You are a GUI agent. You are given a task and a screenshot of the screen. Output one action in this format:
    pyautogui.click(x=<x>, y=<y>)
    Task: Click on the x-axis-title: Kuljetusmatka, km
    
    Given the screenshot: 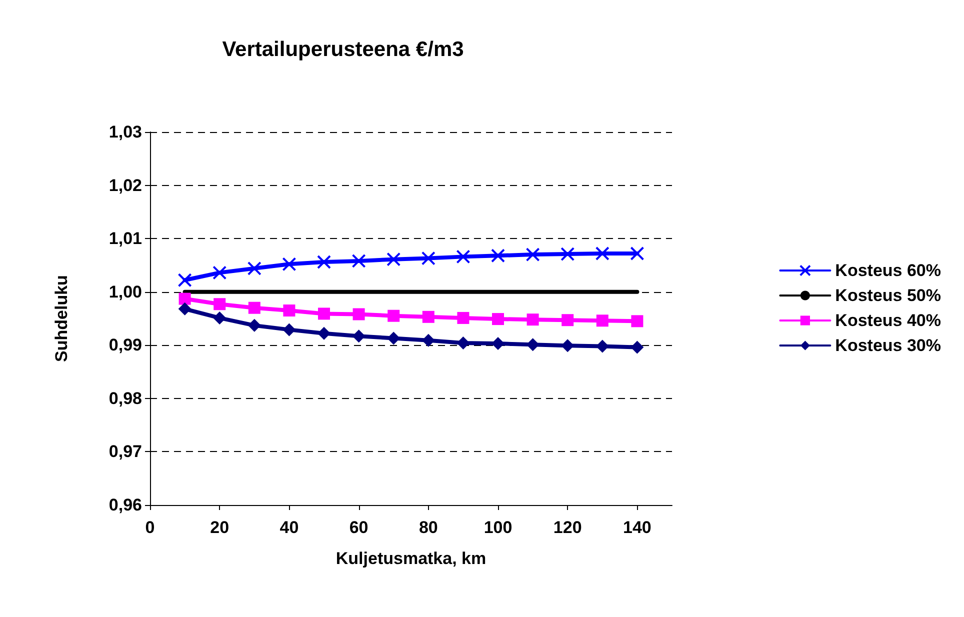 What is the action you would take?
    pyautogui.click(x=411, y=558)
    